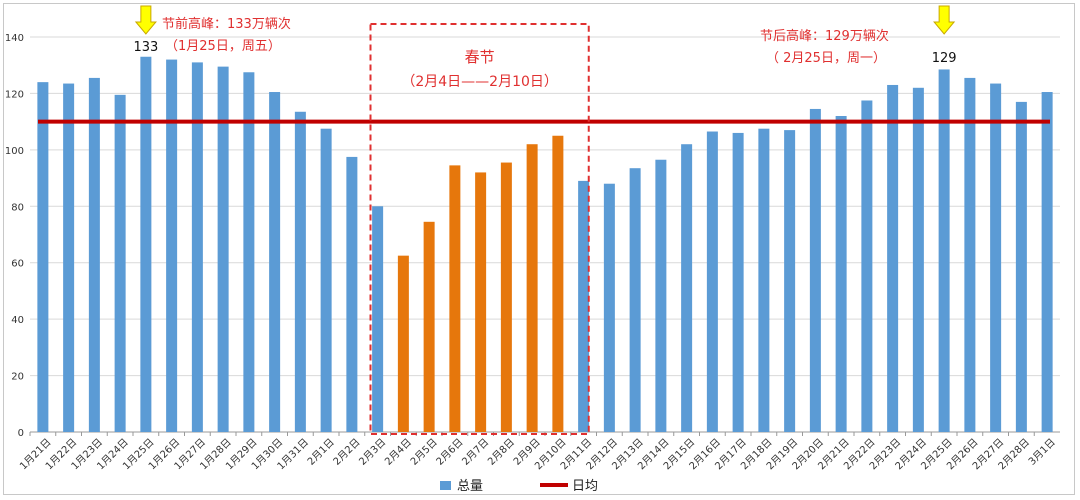 The width and height of the screenshot is (1080, 500). I want to click on legend-total-label: 总量, so click(470, 486).